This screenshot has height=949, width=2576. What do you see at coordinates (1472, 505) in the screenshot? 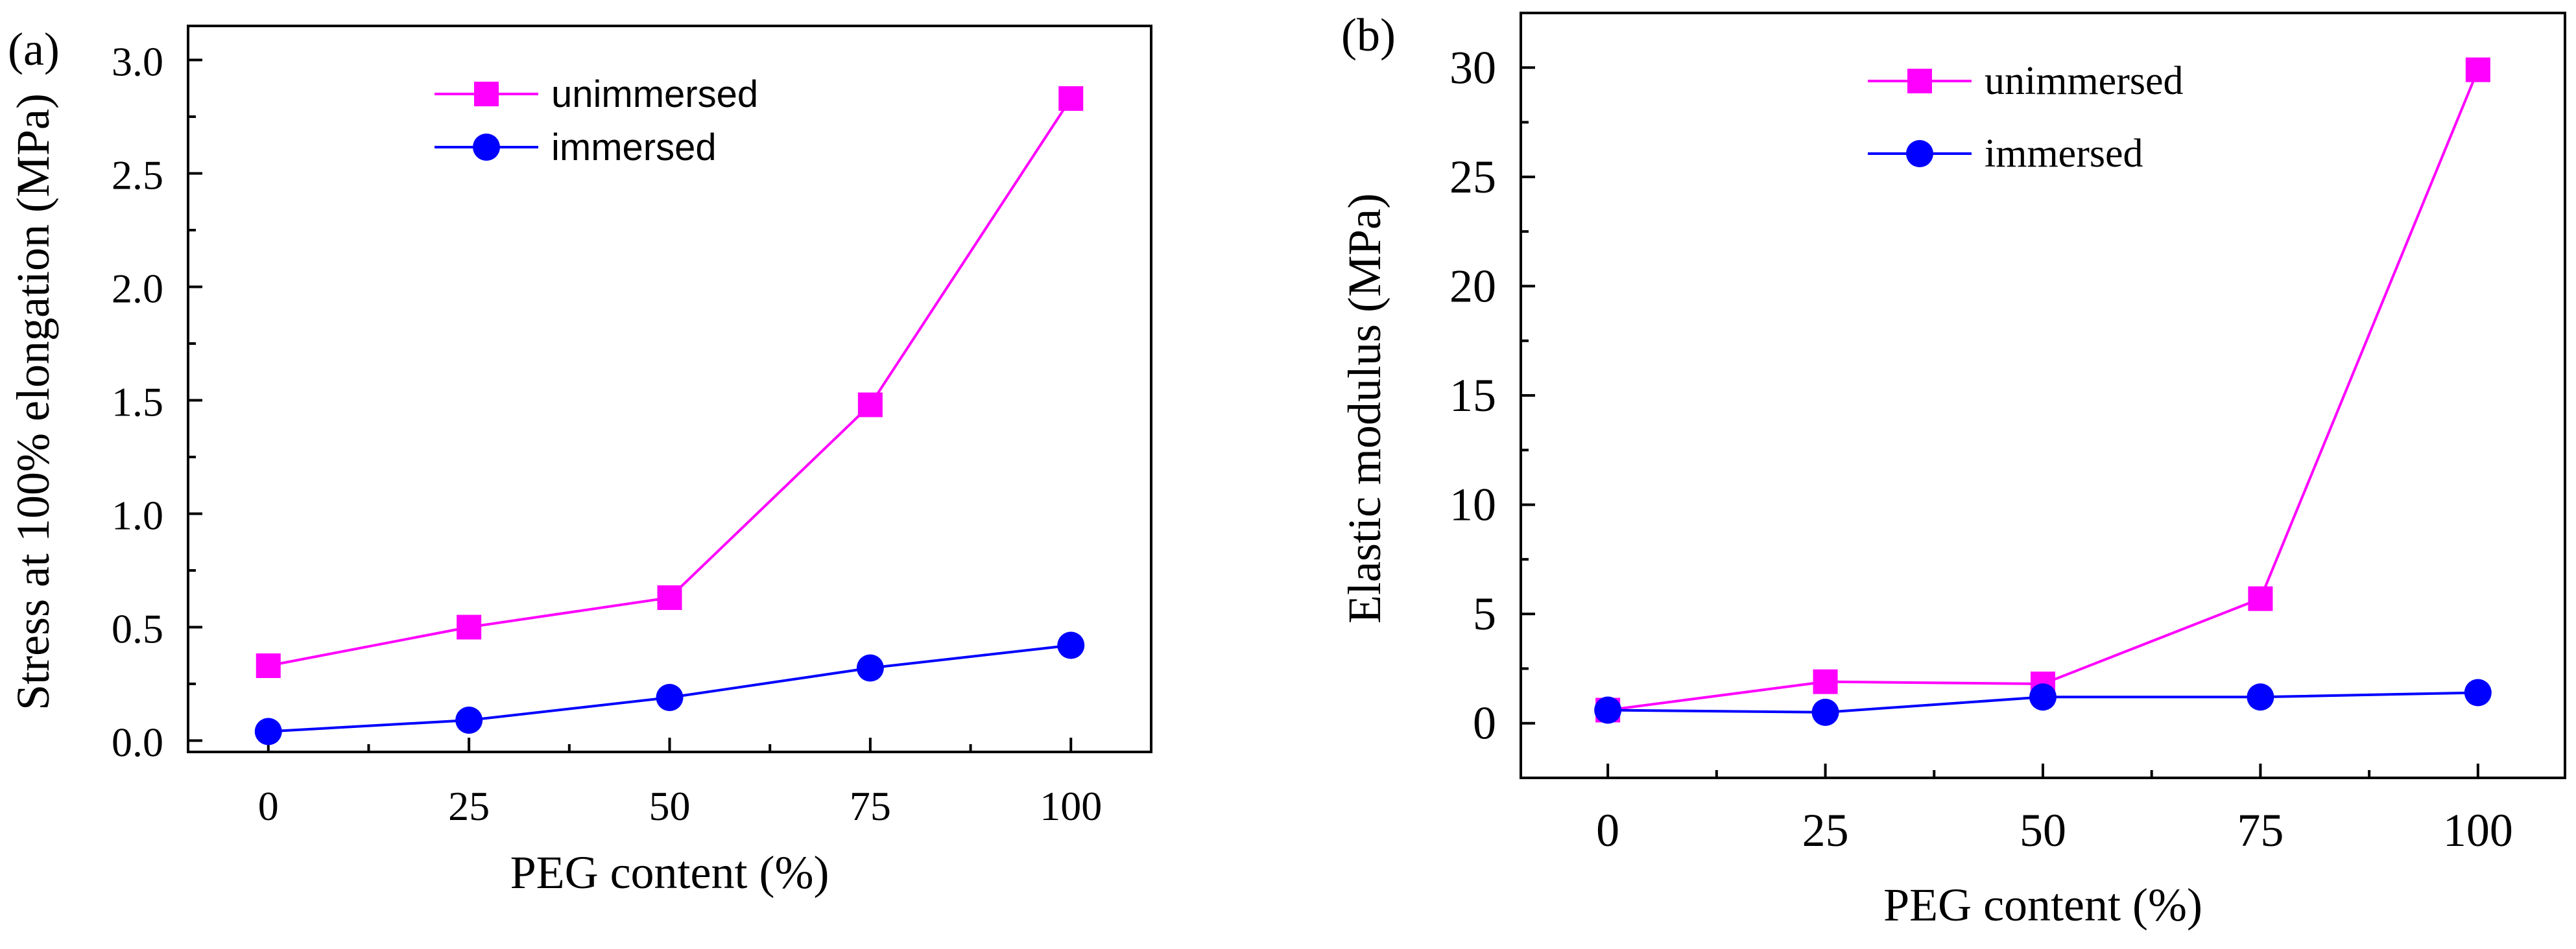
I see `y-tick-label: 10` at bounding box center [1472, 505].